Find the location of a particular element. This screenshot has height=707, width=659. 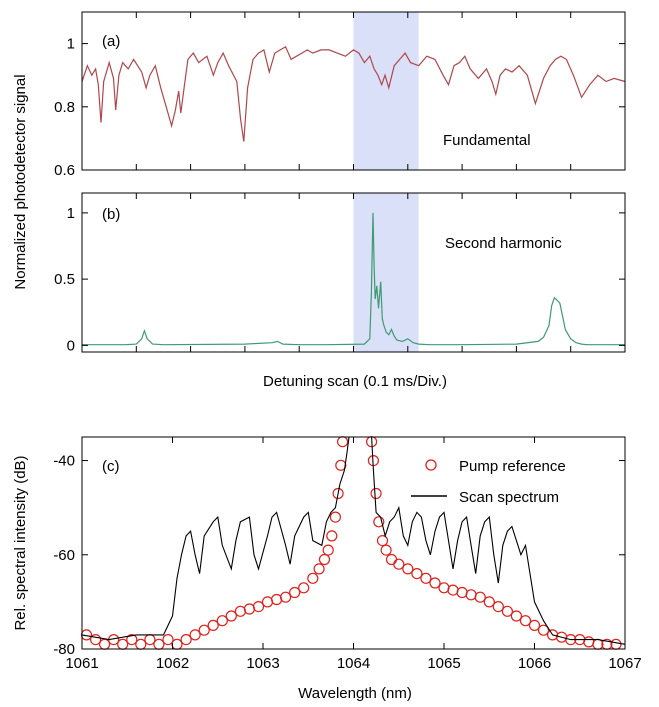

x-tick-label-c: 1063 is located at coordinates (262, 663).